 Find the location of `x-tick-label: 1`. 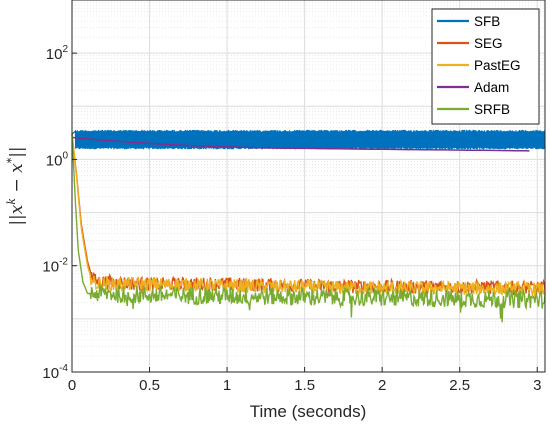

x-tick-label: 1 is located at coordinates (227, 385).